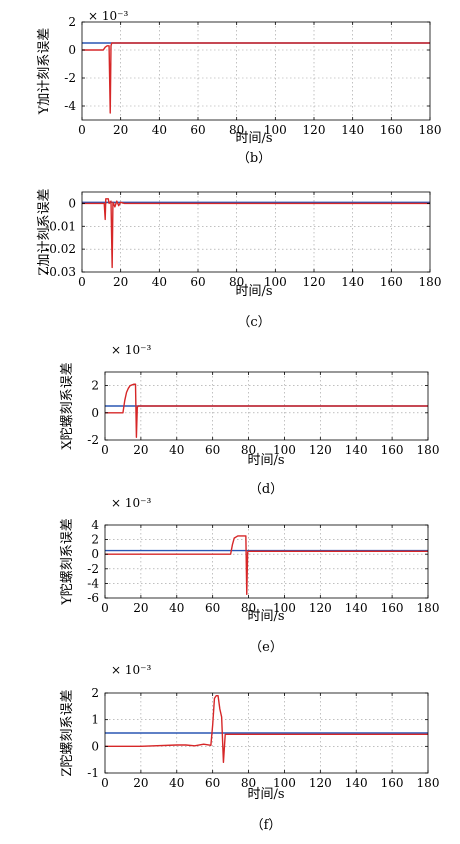 Image resolution: width=460 pixels, height=844 pixels. Describe the element at coordinates (95, 720) in the screenshot. I see `y-tick-label: 1` at that location.